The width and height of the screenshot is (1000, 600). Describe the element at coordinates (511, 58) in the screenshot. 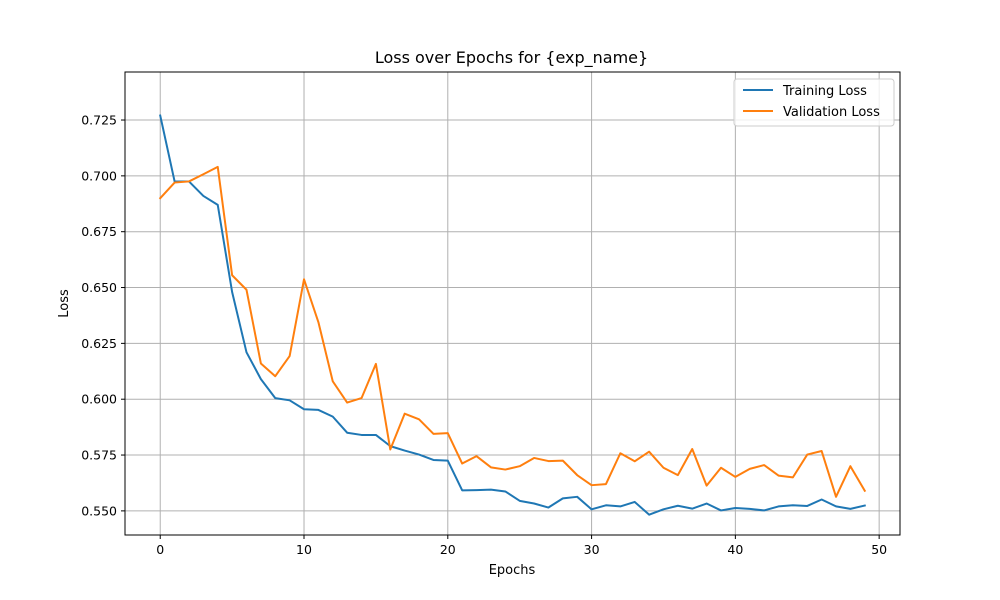

I see `chart-title: Loss over Epochs for {exp_name}` at that location.